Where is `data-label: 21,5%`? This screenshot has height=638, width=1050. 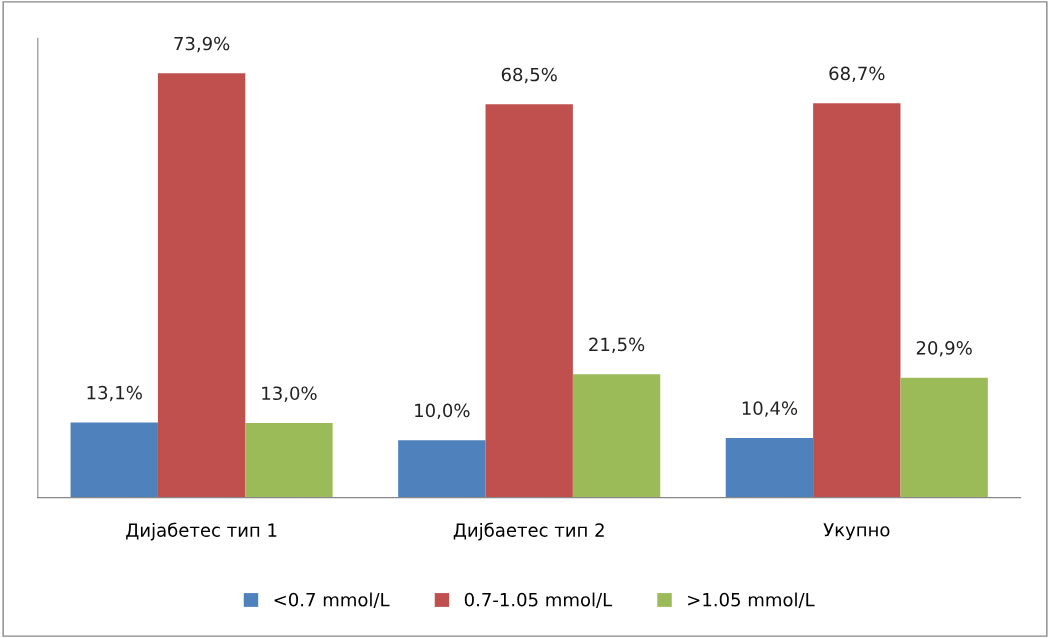
data-label: 21,5% is located at coordinates (617, 345).